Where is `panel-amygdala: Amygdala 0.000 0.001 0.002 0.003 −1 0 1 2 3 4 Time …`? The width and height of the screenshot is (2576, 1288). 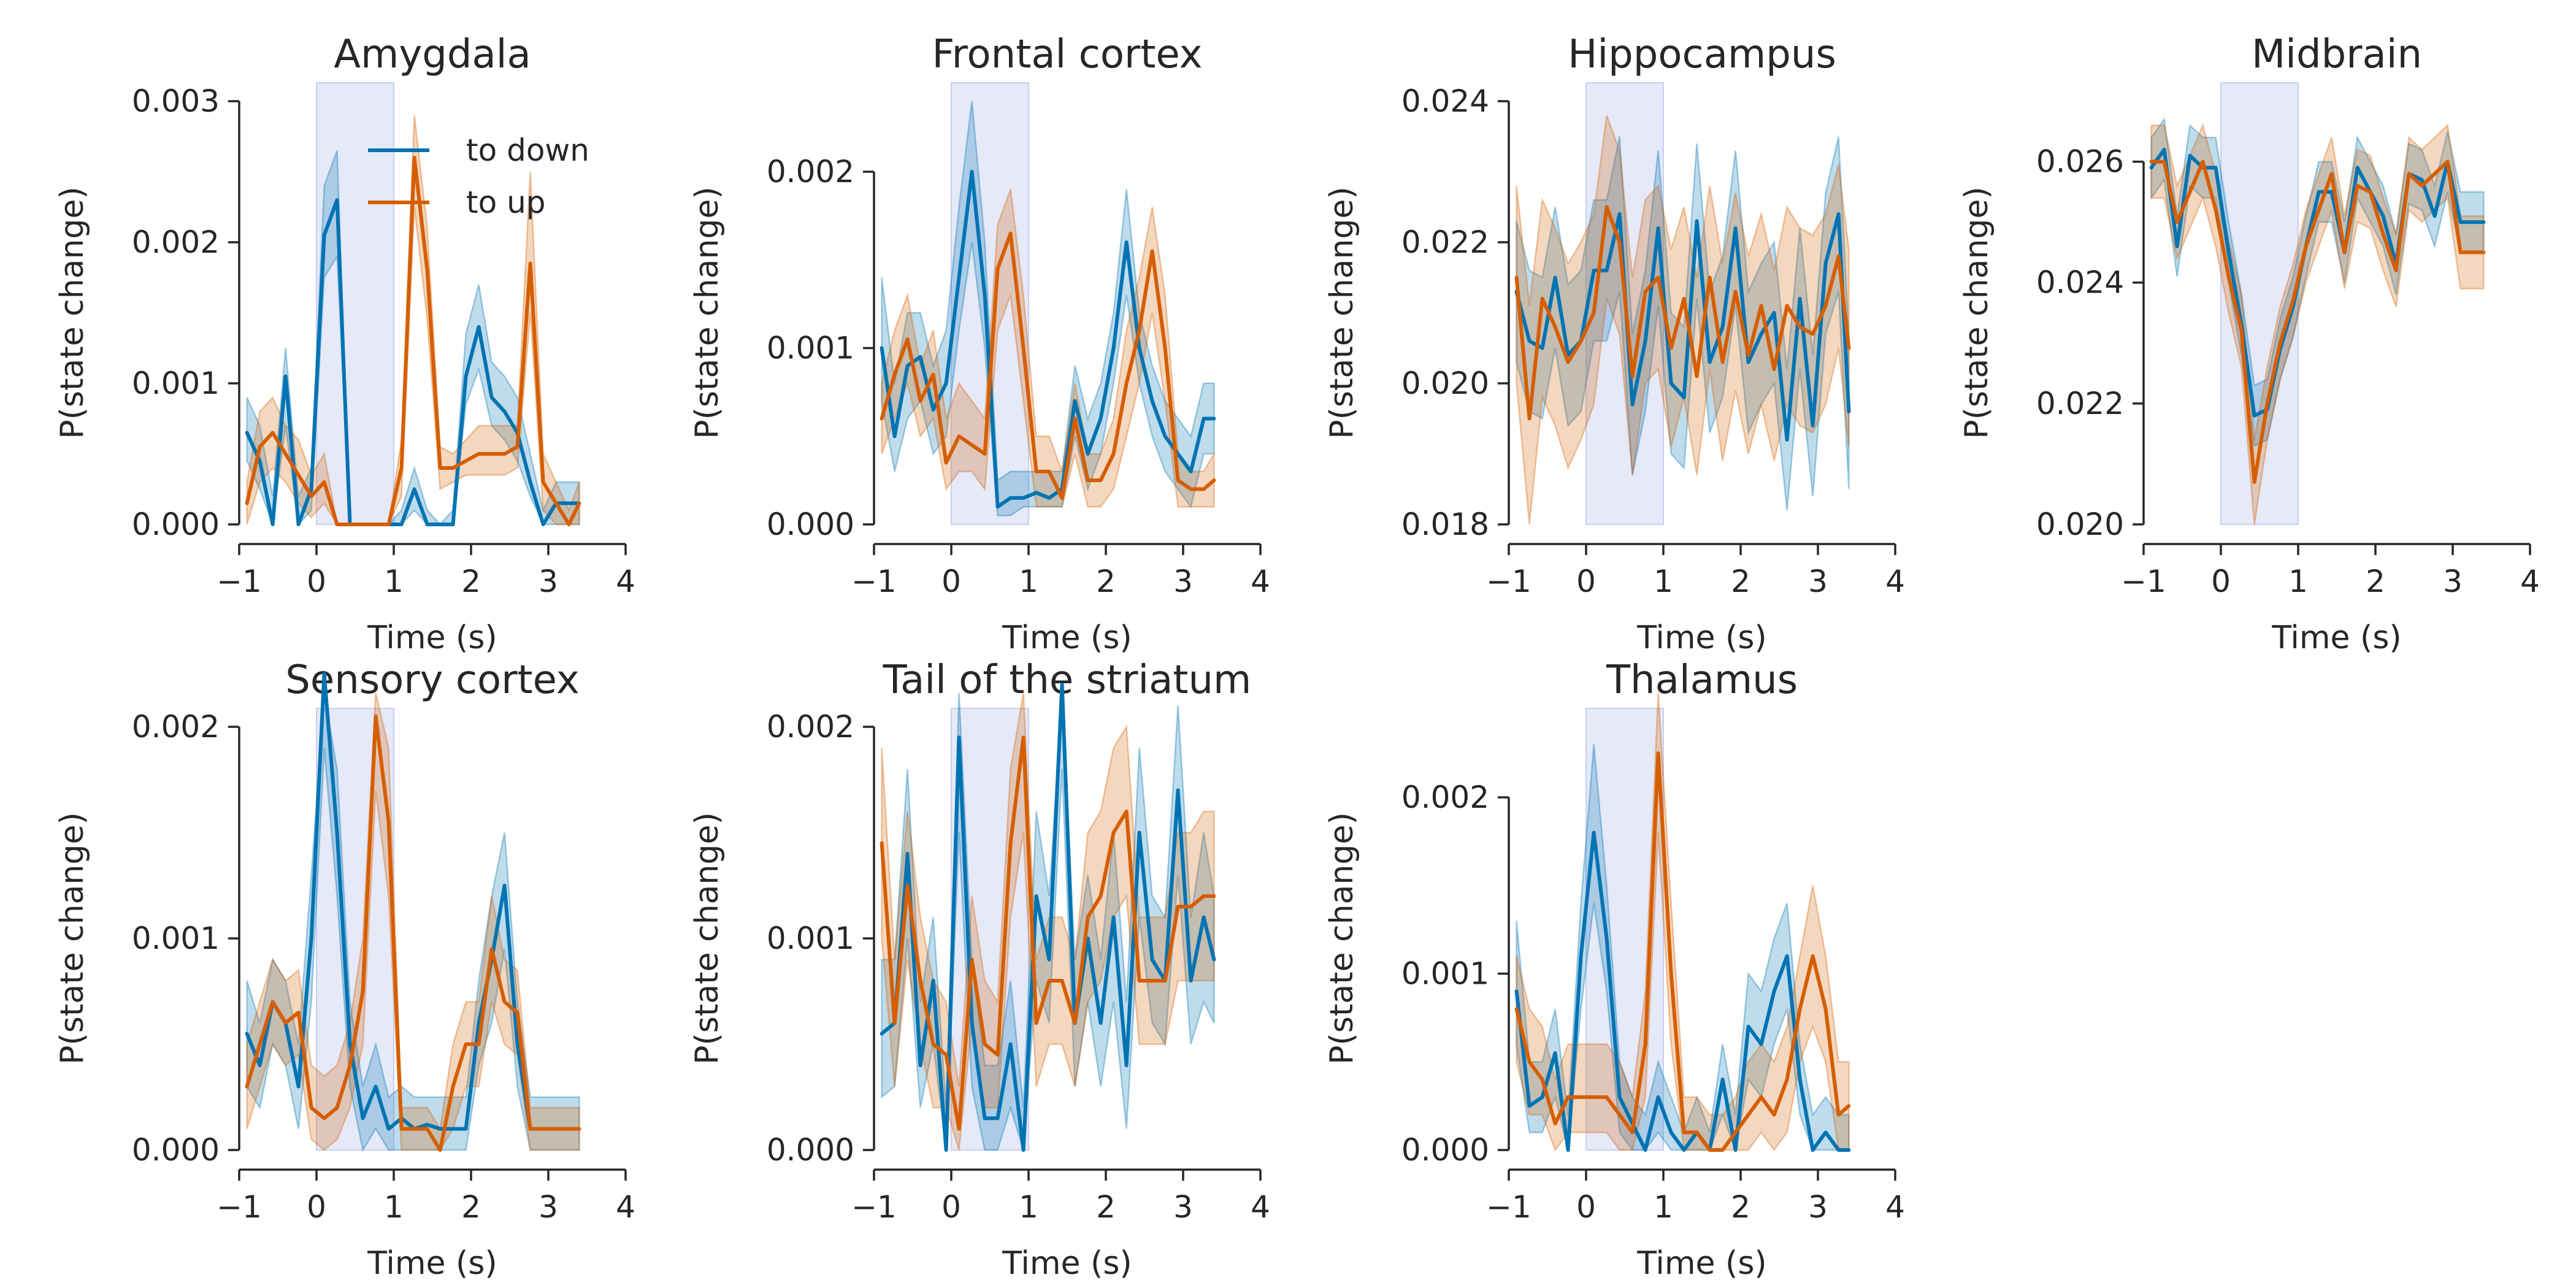
panel-amygdala: Amygdala 0.000 0.001 0.002 0.003 −1 0 1 2 3 4 Time … is located at coordinates (344, 344).